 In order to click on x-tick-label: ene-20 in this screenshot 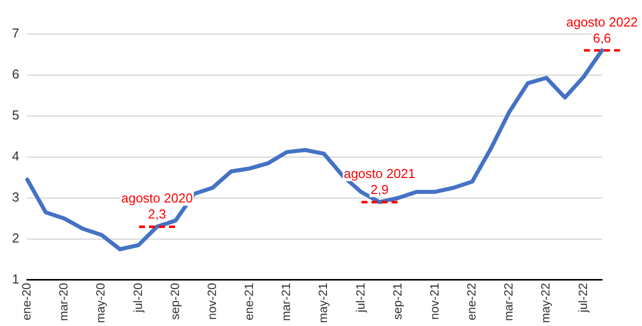, I will do `click(27, 301)`.